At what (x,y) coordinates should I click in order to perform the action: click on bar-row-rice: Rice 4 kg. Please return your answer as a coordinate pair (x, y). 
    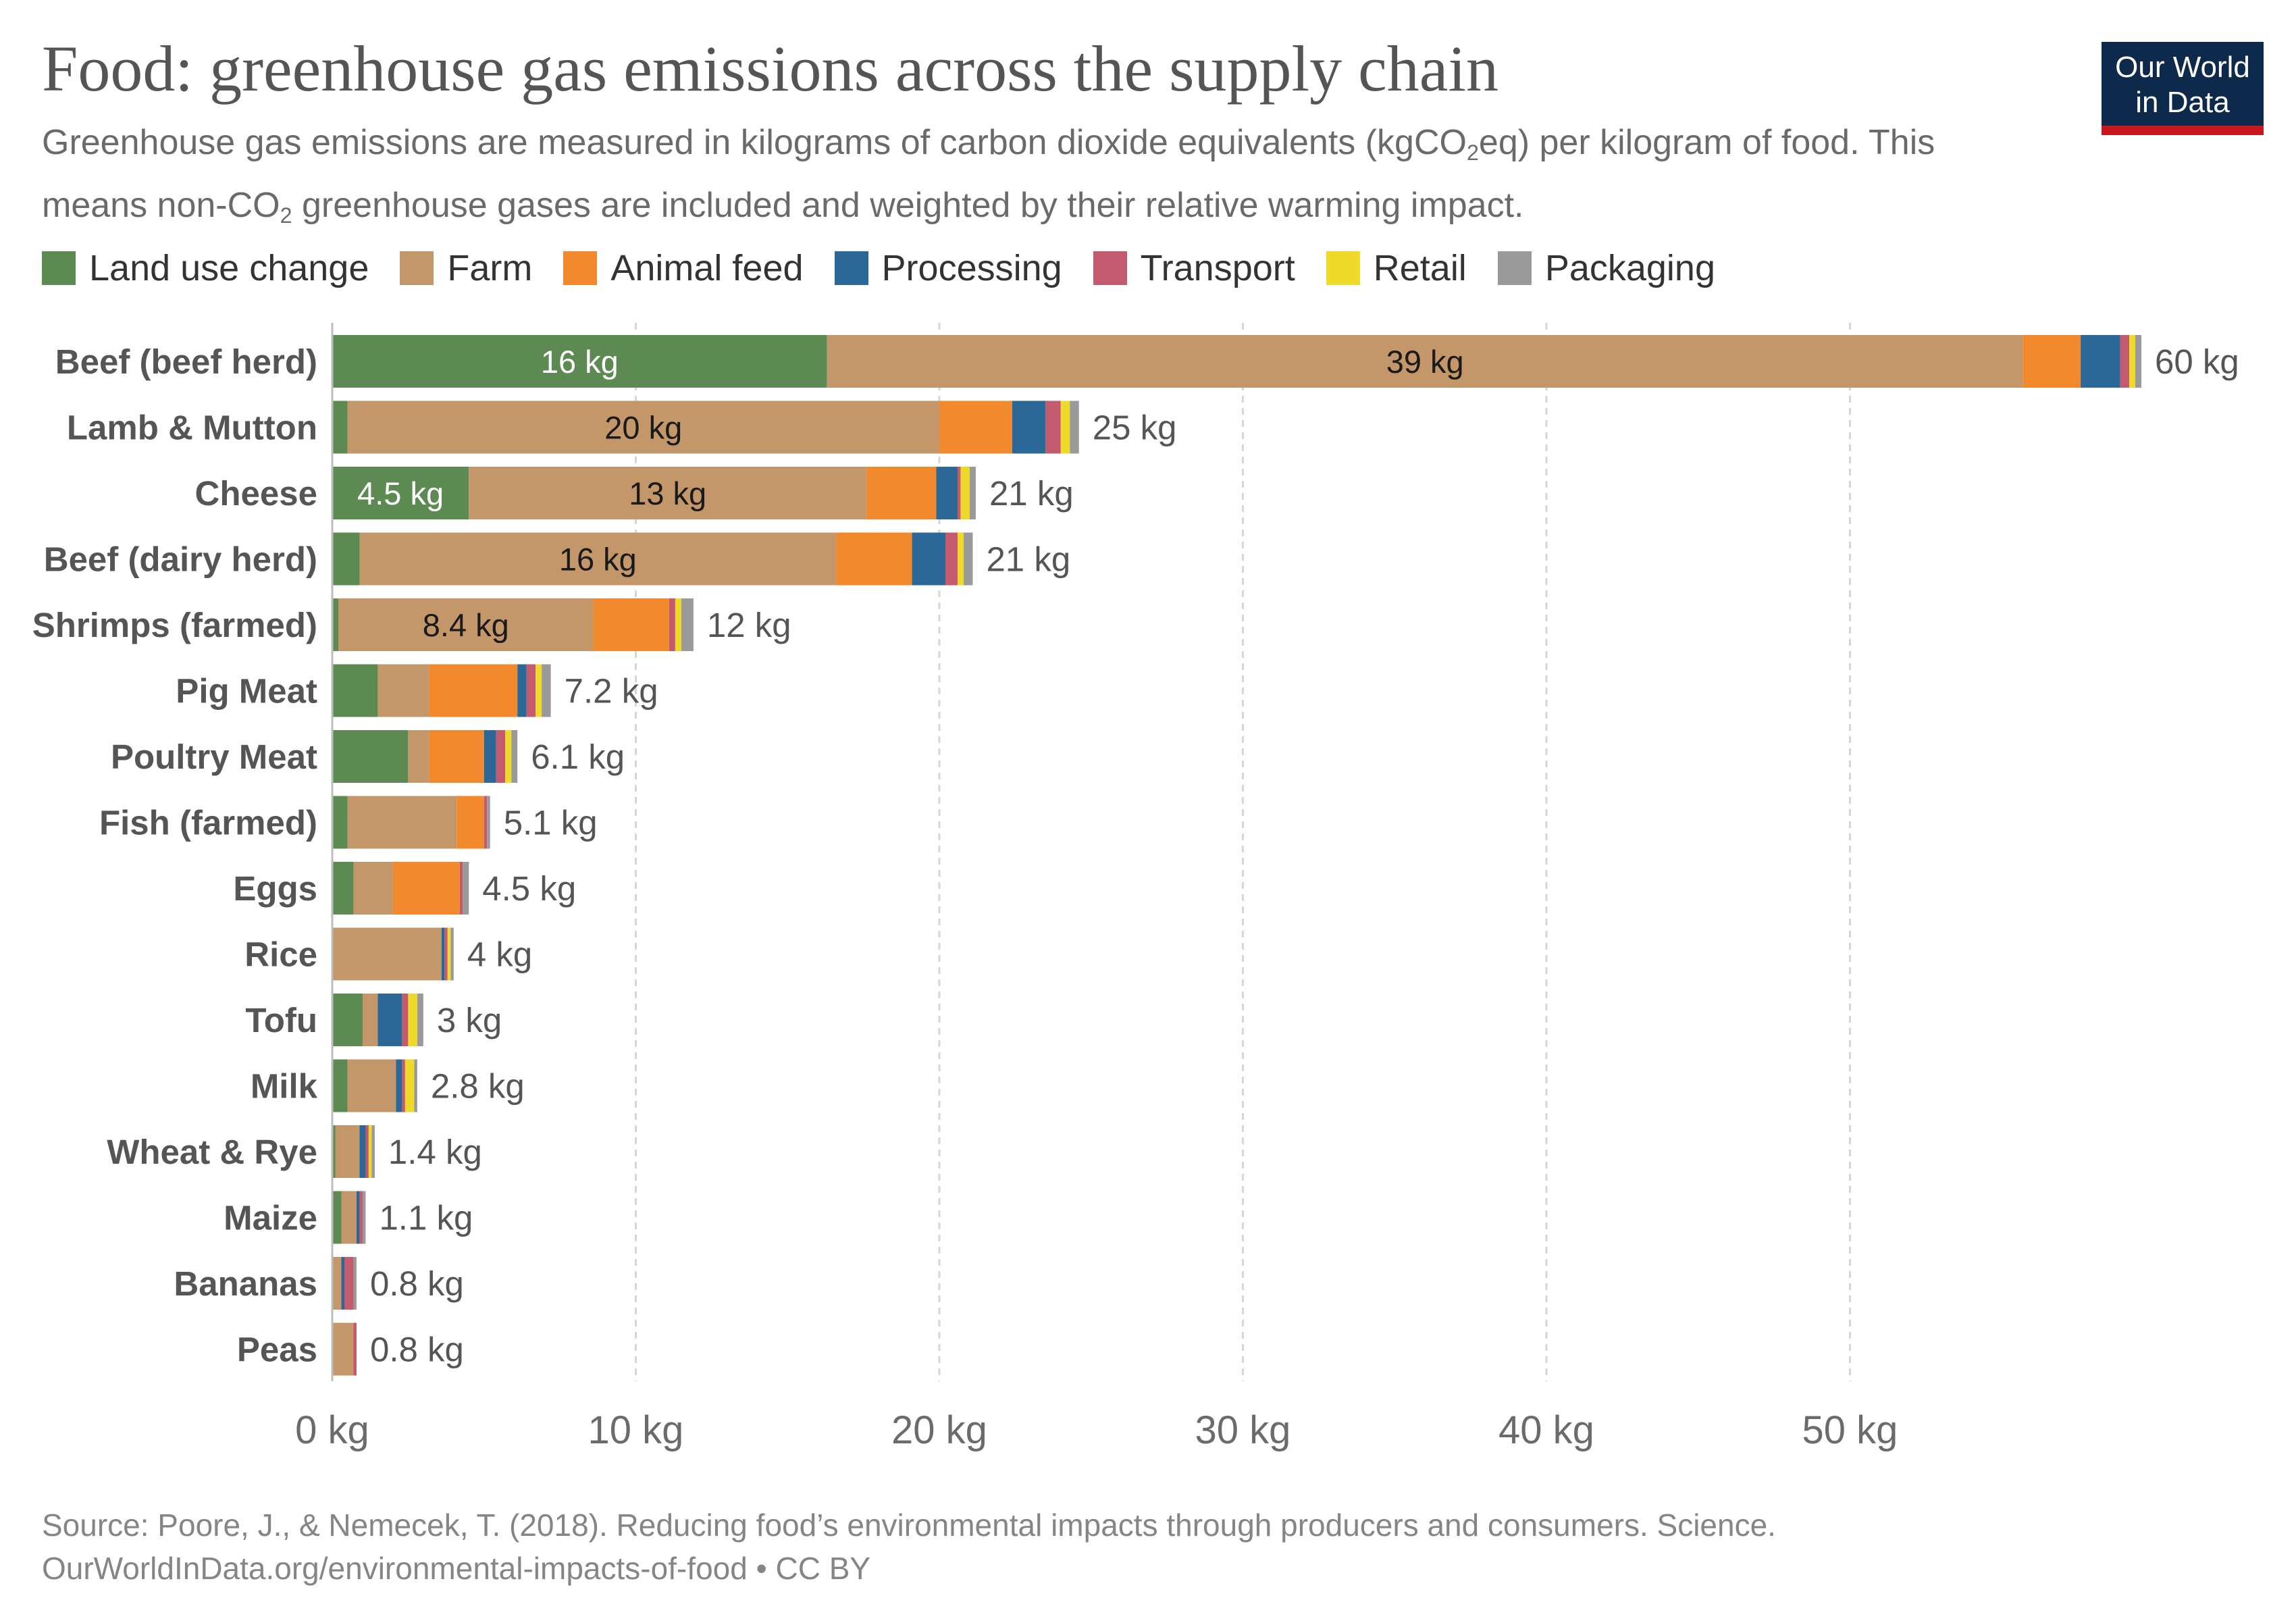
    Looking at the image, I should click on (388, 954).